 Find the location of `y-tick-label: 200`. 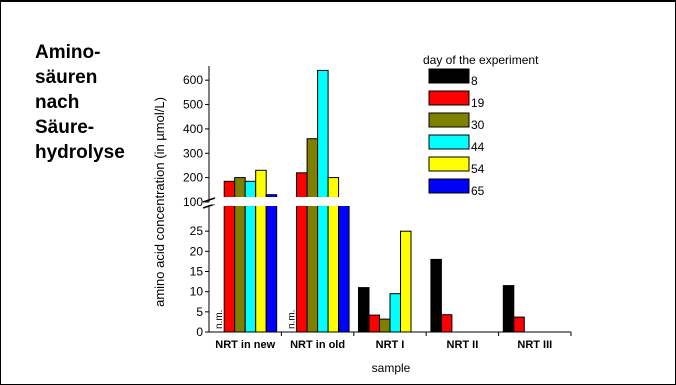

y-tick-label: 200 is located at coordinates (193, 178).